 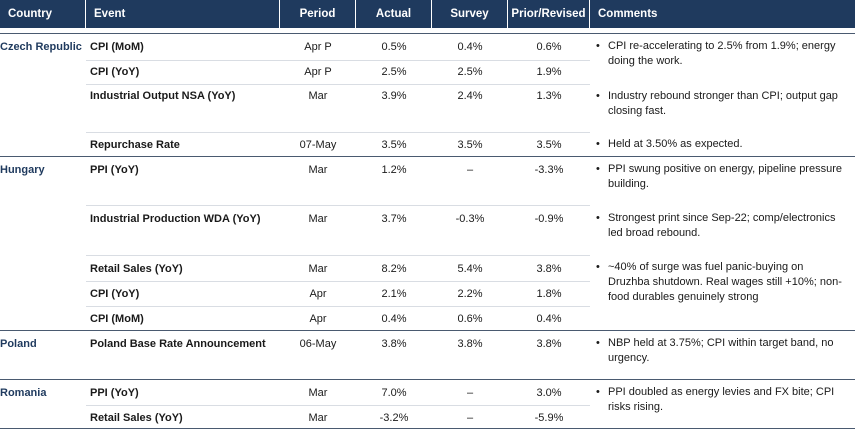 I want to click on actual-value: -3.2%, so click(x=394, y=418).